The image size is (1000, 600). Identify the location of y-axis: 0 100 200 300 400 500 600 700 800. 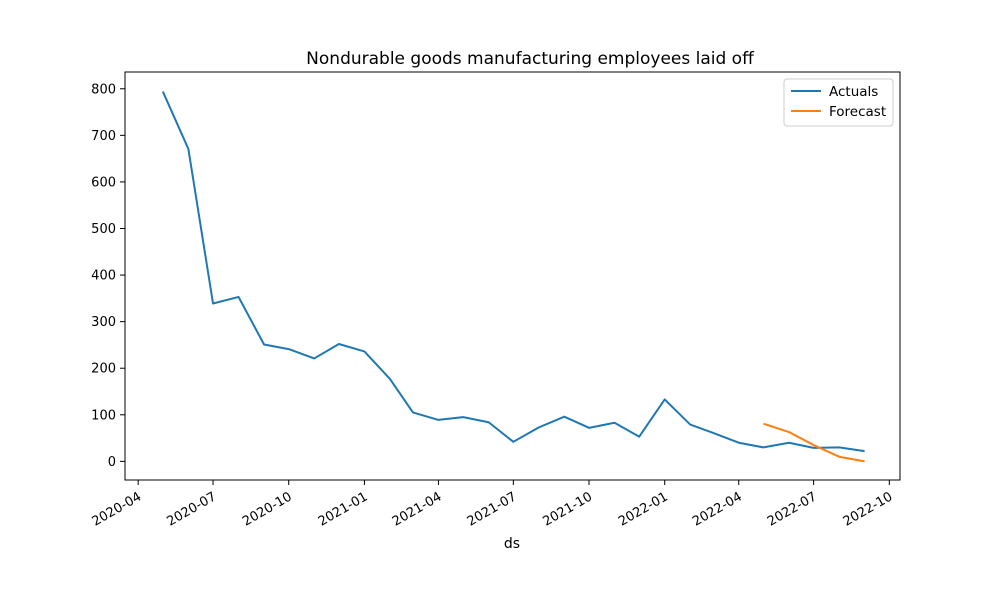
(108, 276).